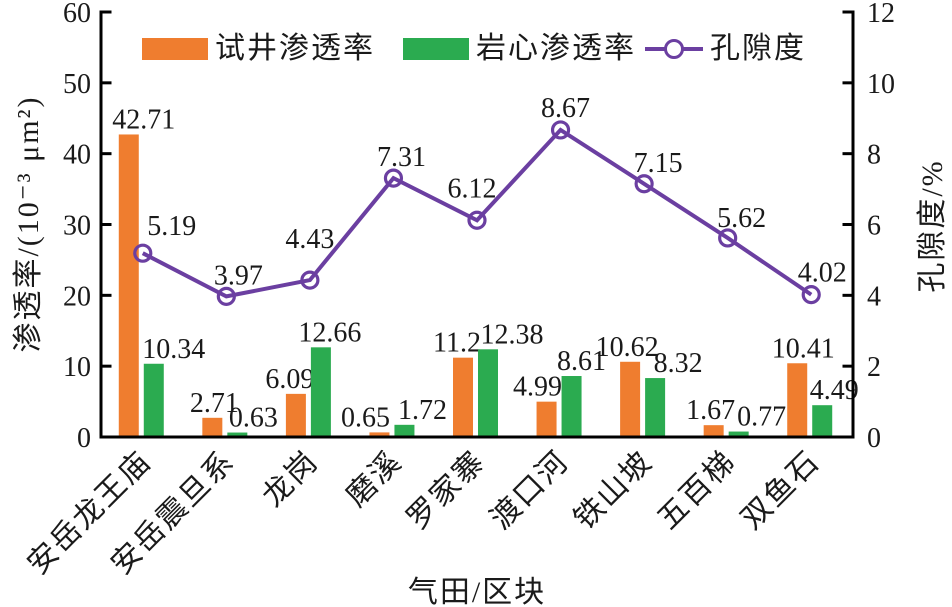 This screenshot has height=607, width=952. What do you see at coordinates (529, 490) in the screenshot?
I see `x-category-label-5: 渡口河` at bounding box center [529, 490].